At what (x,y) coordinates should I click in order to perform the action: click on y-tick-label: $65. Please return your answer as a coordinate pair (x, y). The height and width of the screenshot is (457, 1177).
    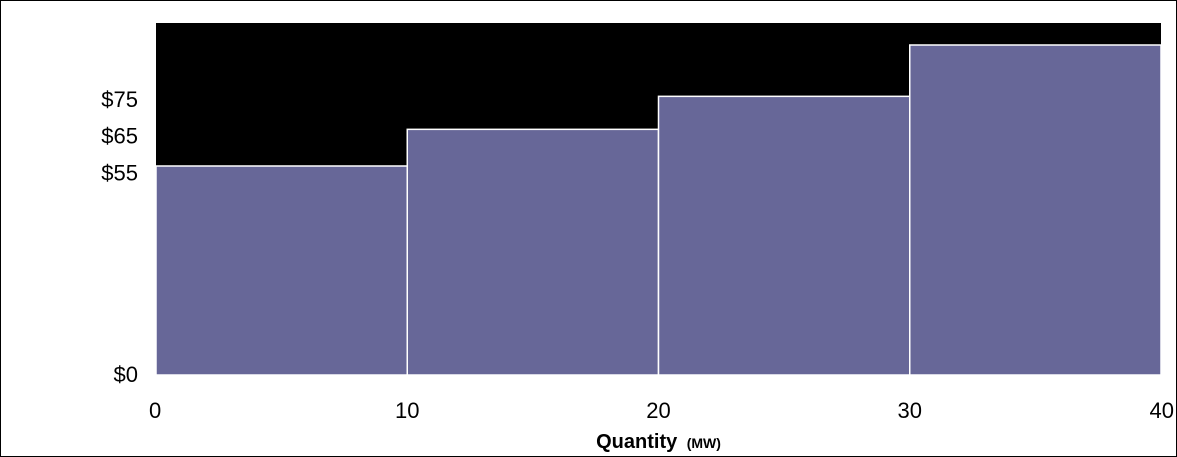
    Looking at the image, I should click on (119, 136).